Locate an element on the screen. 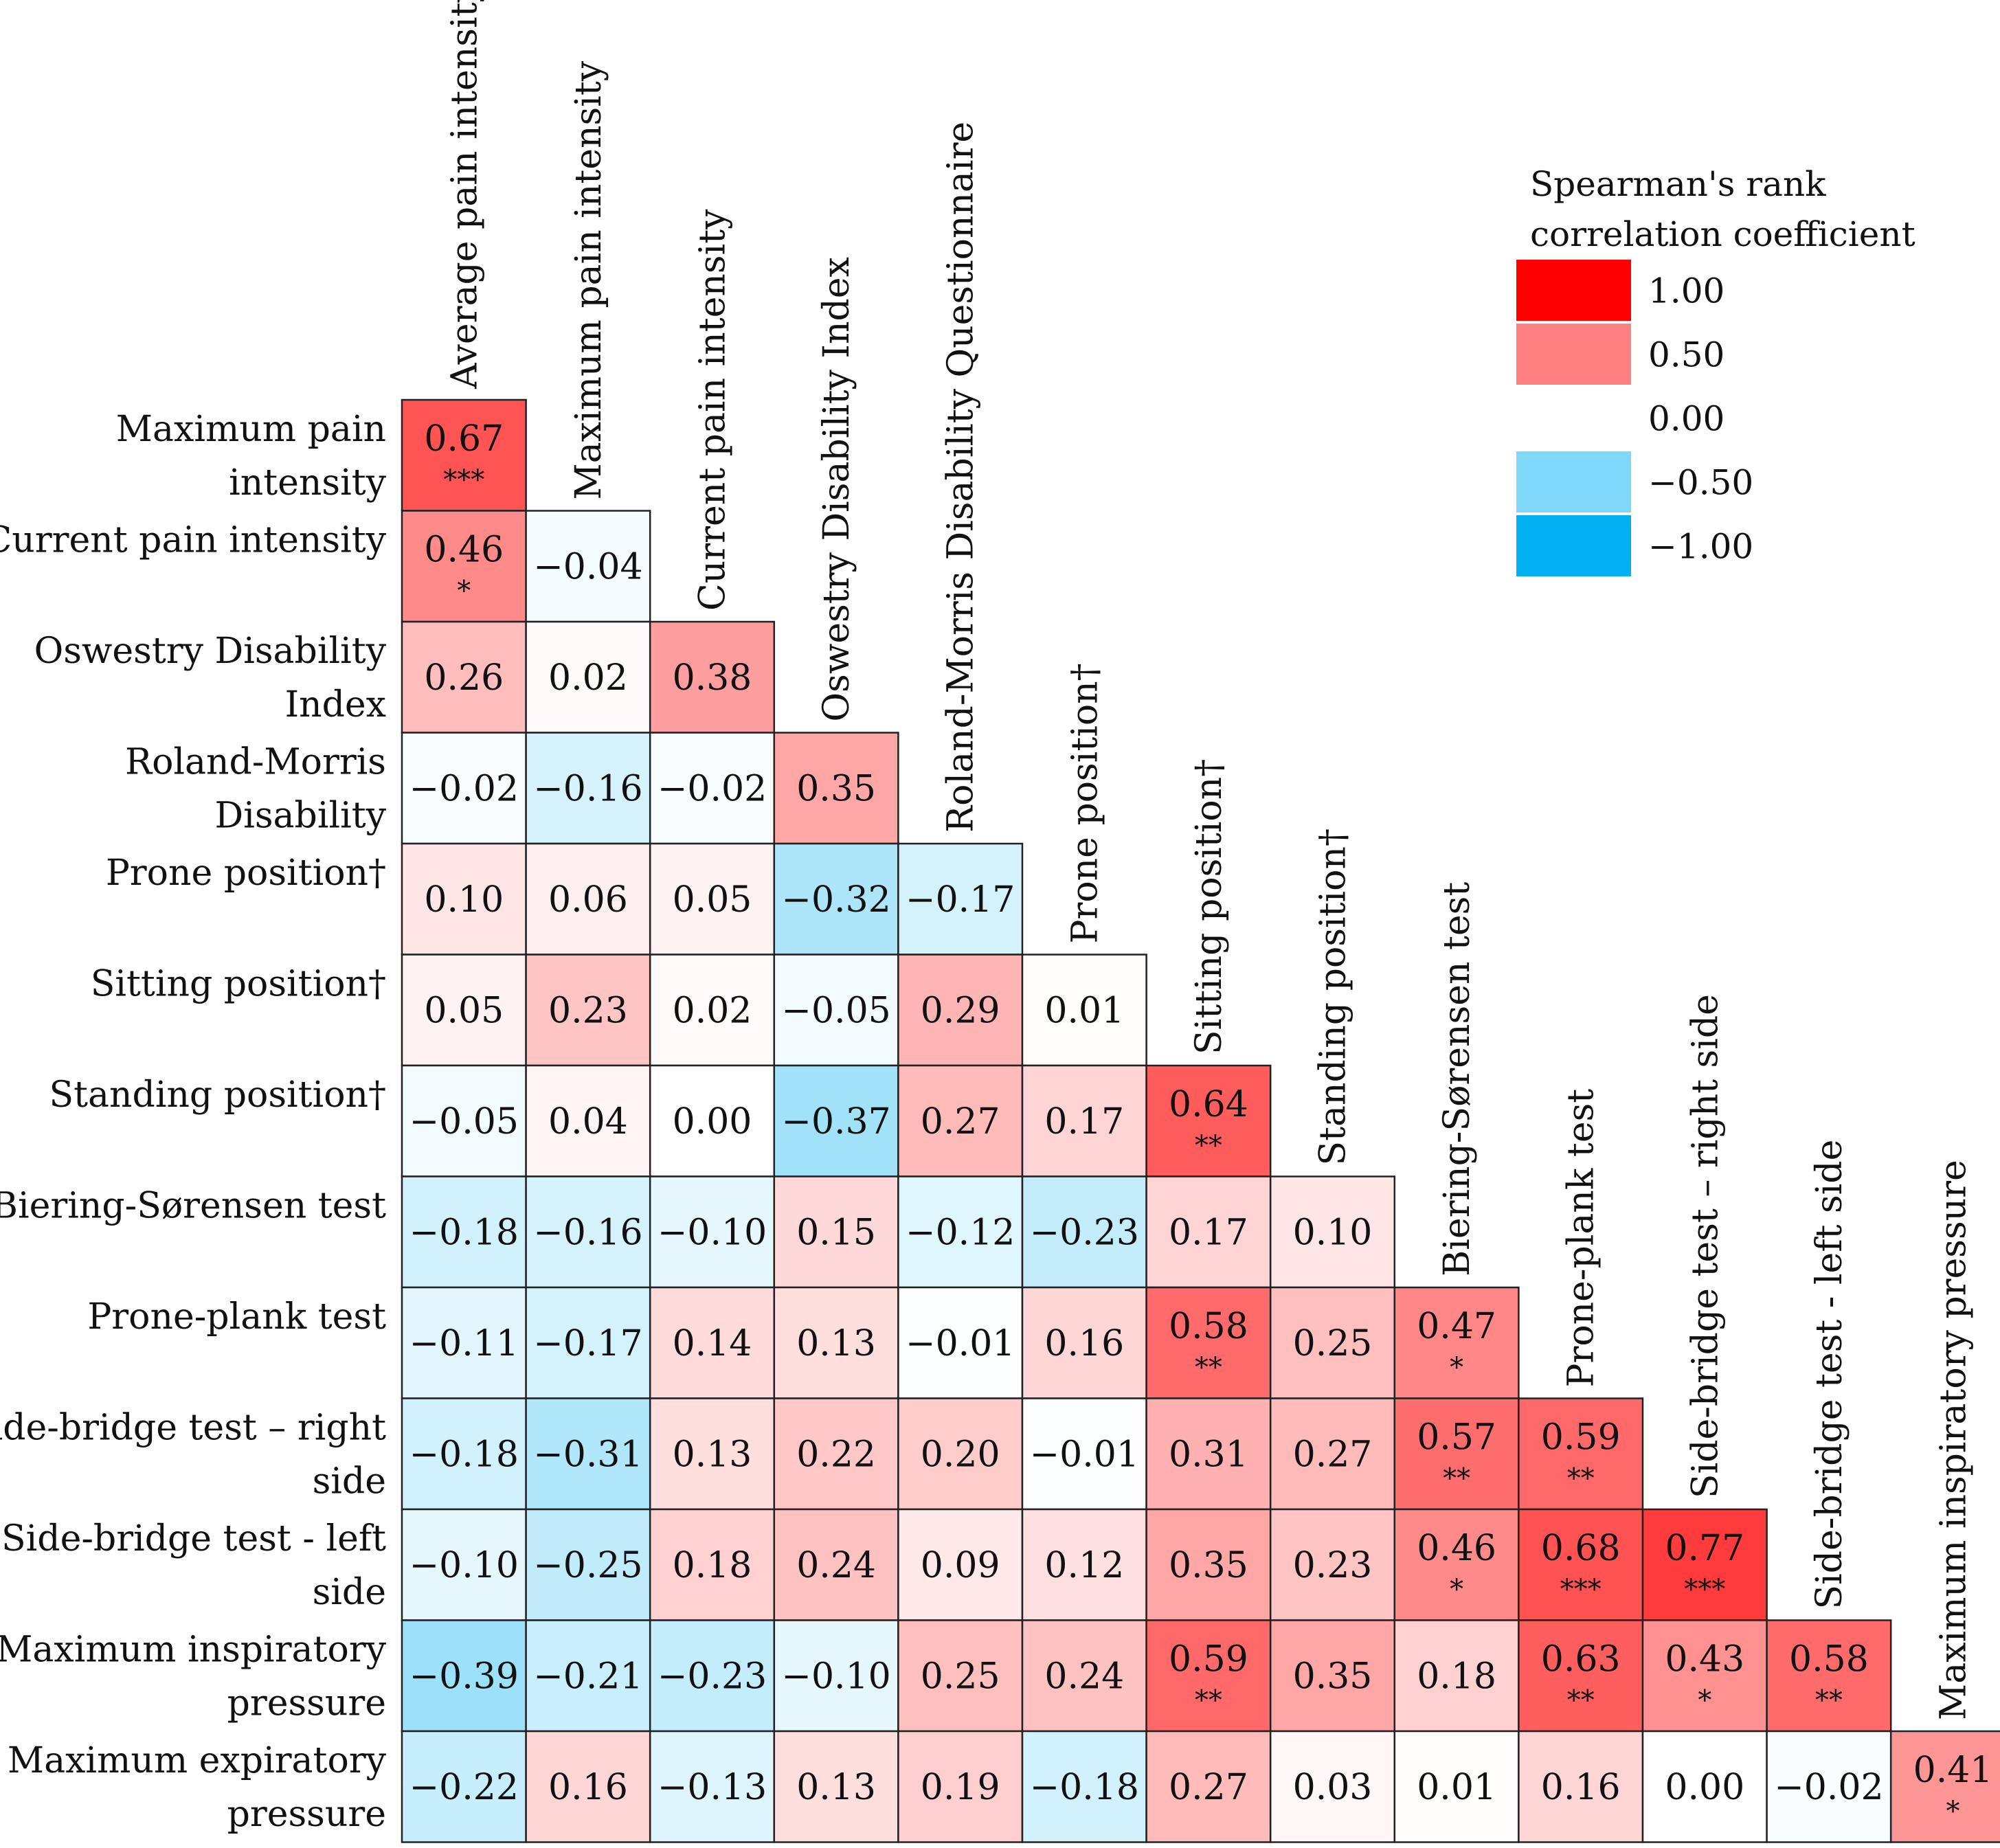  cell-value: −0.16 is located at coordinates (587, 1232).